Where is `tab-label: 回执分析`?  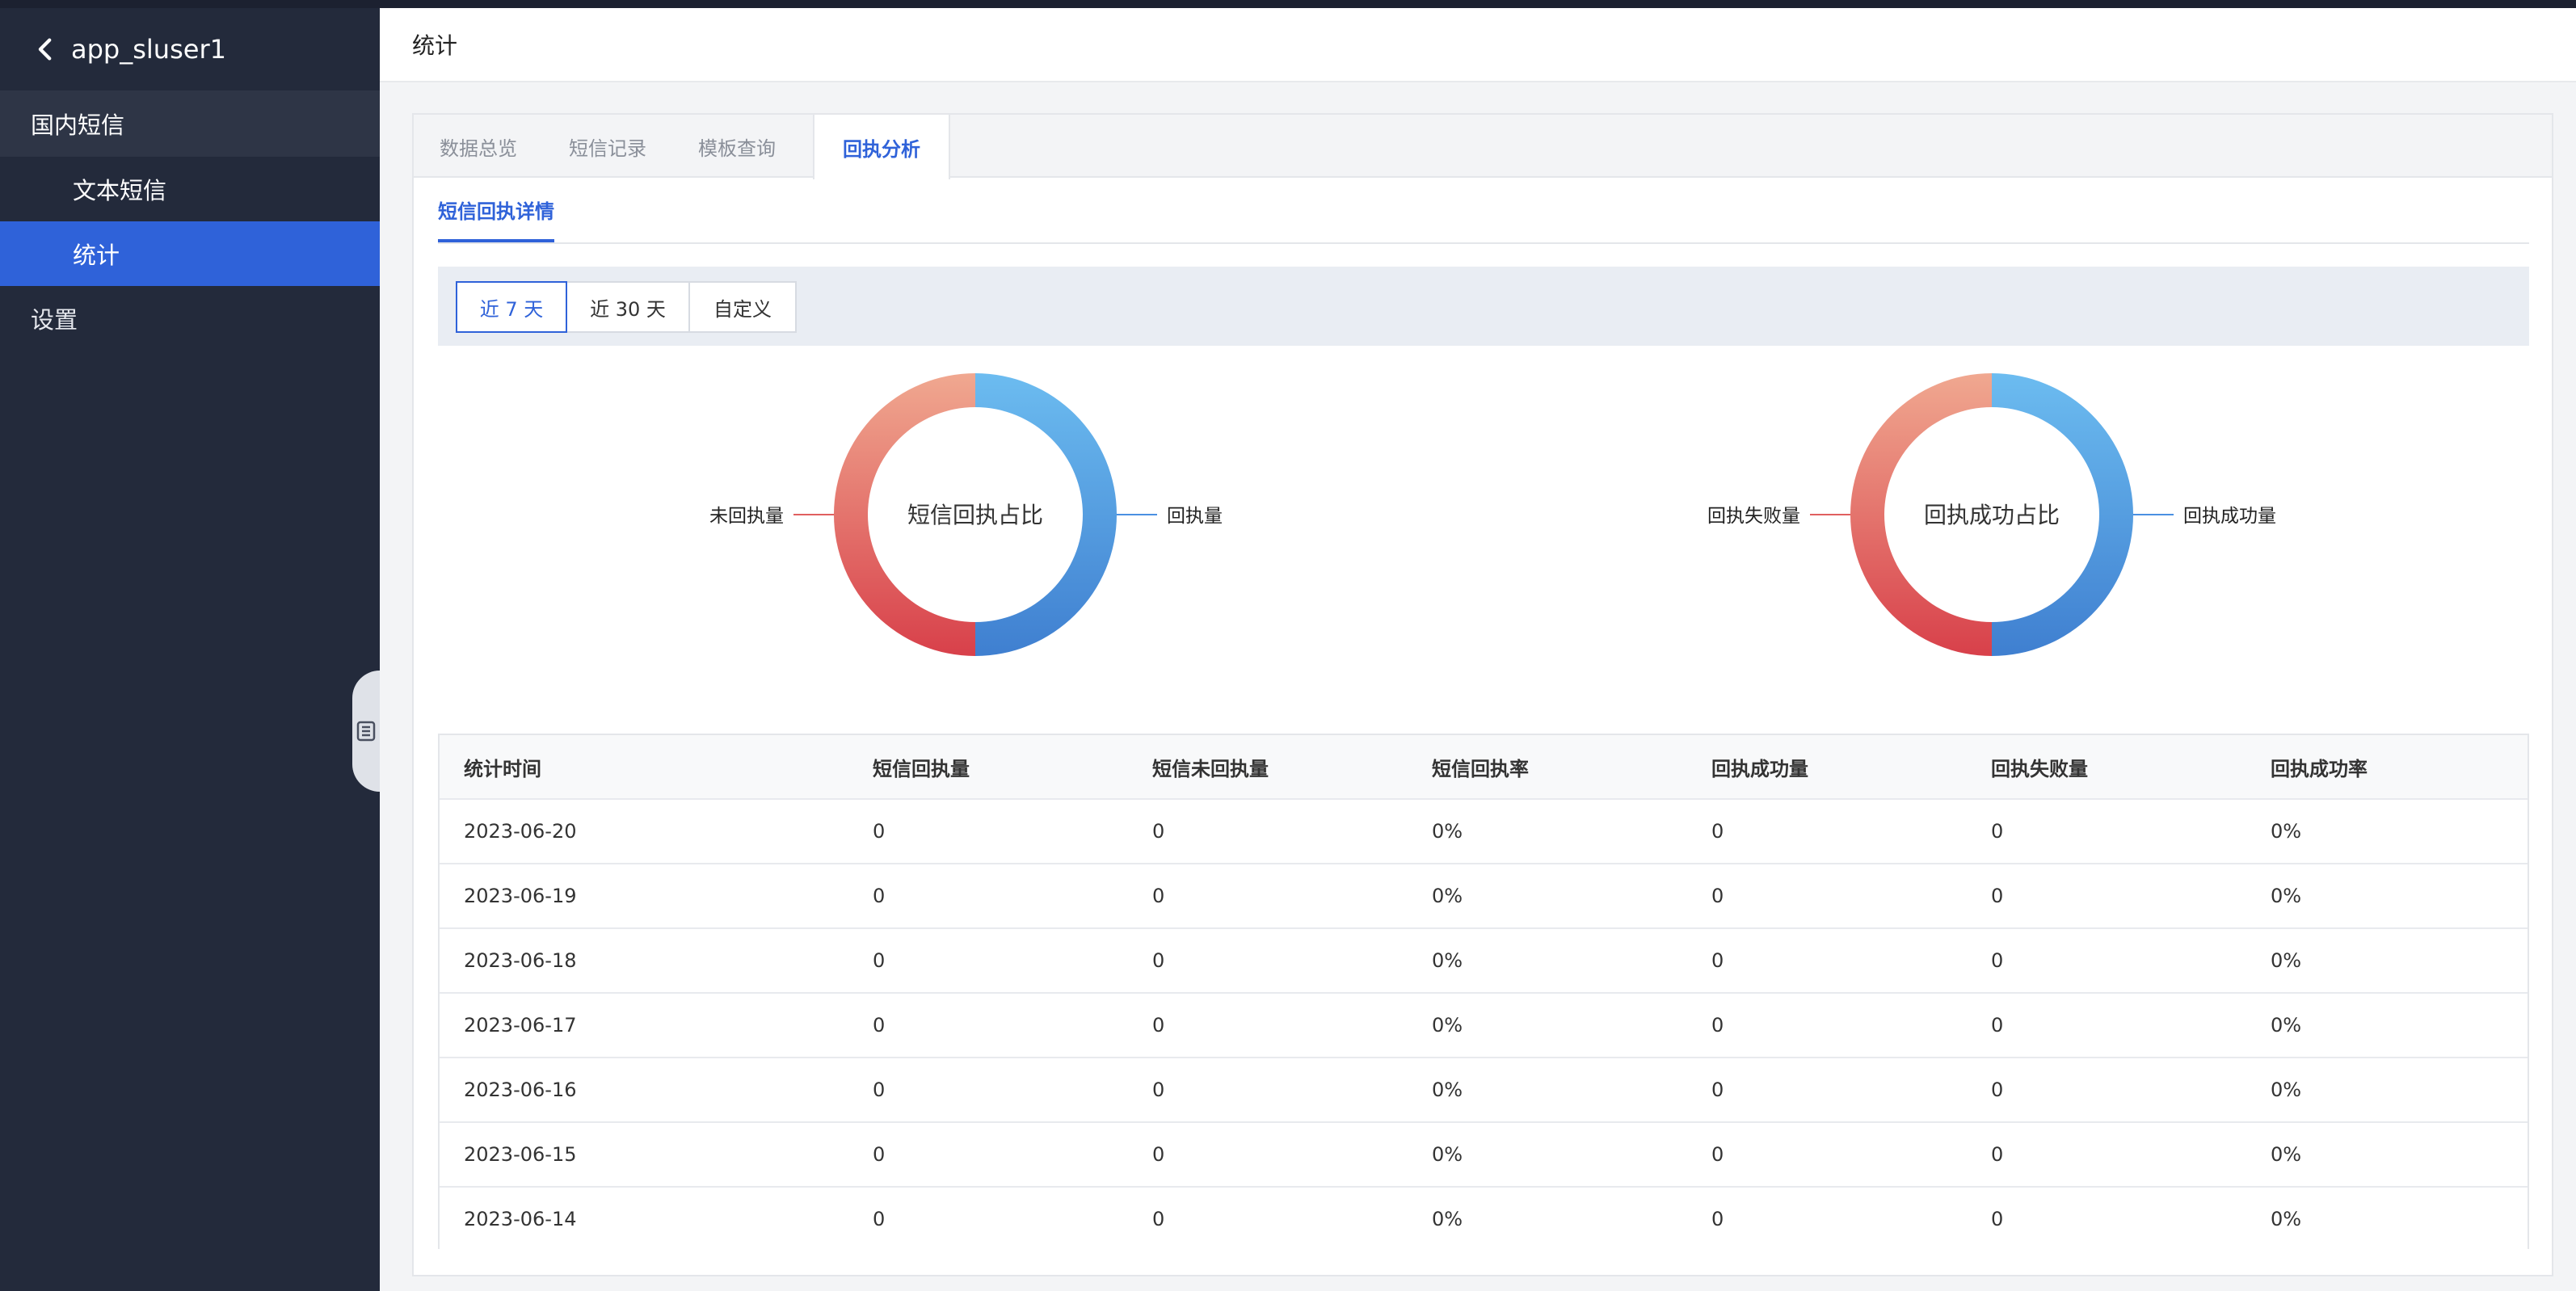 tab-label: 回执分析 is located at coordinates (881, 149).